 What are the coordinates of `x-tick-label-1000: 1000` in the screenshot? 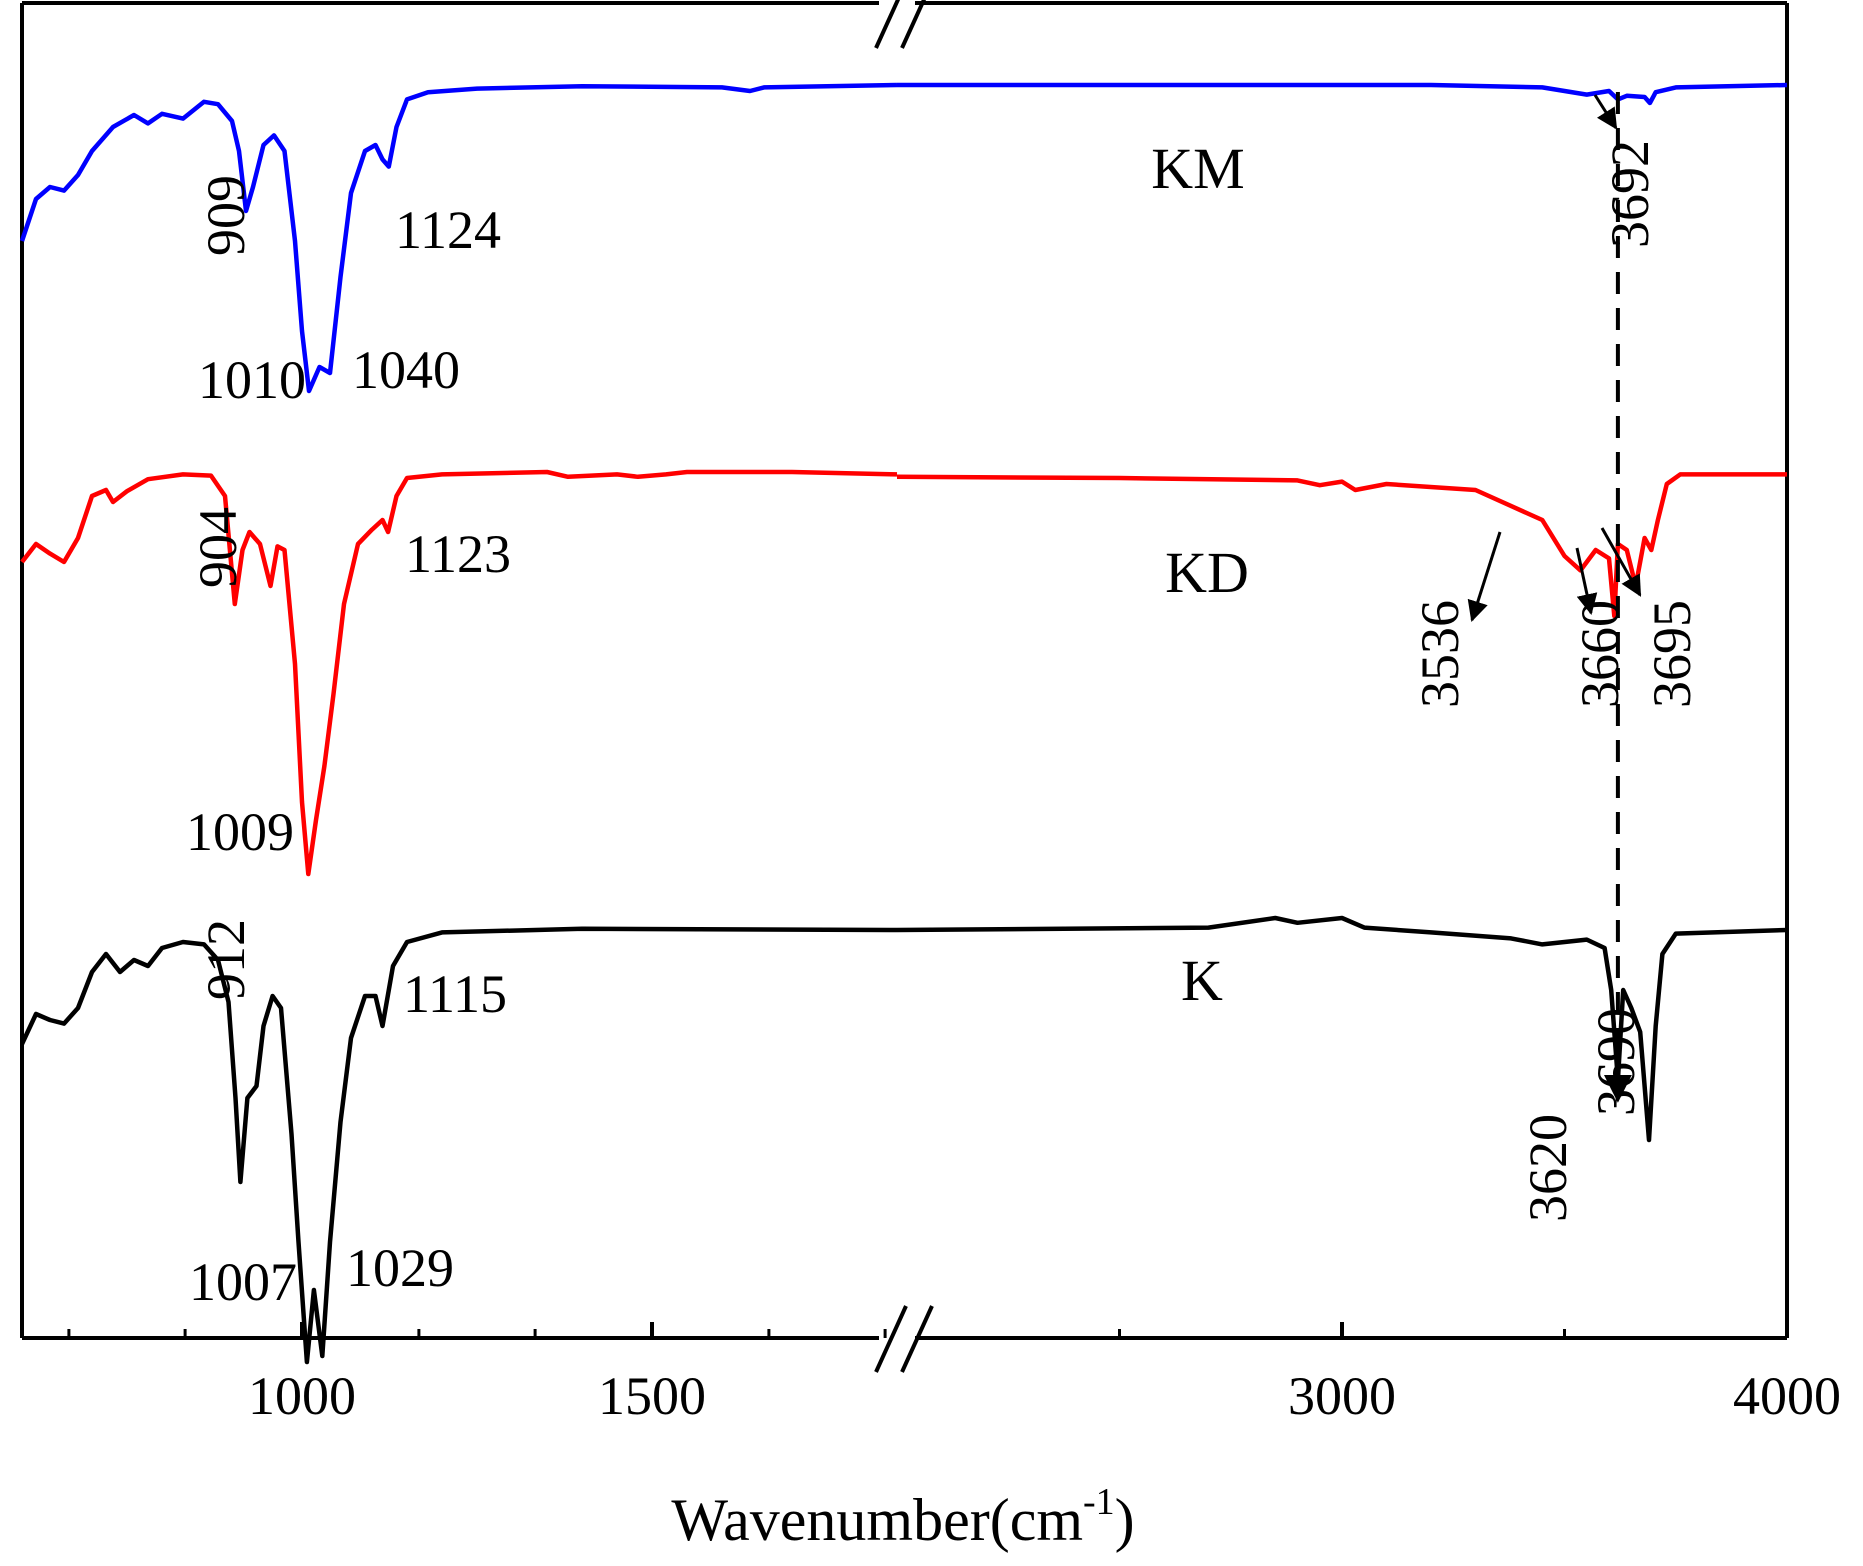 It's located at (302, 1396).